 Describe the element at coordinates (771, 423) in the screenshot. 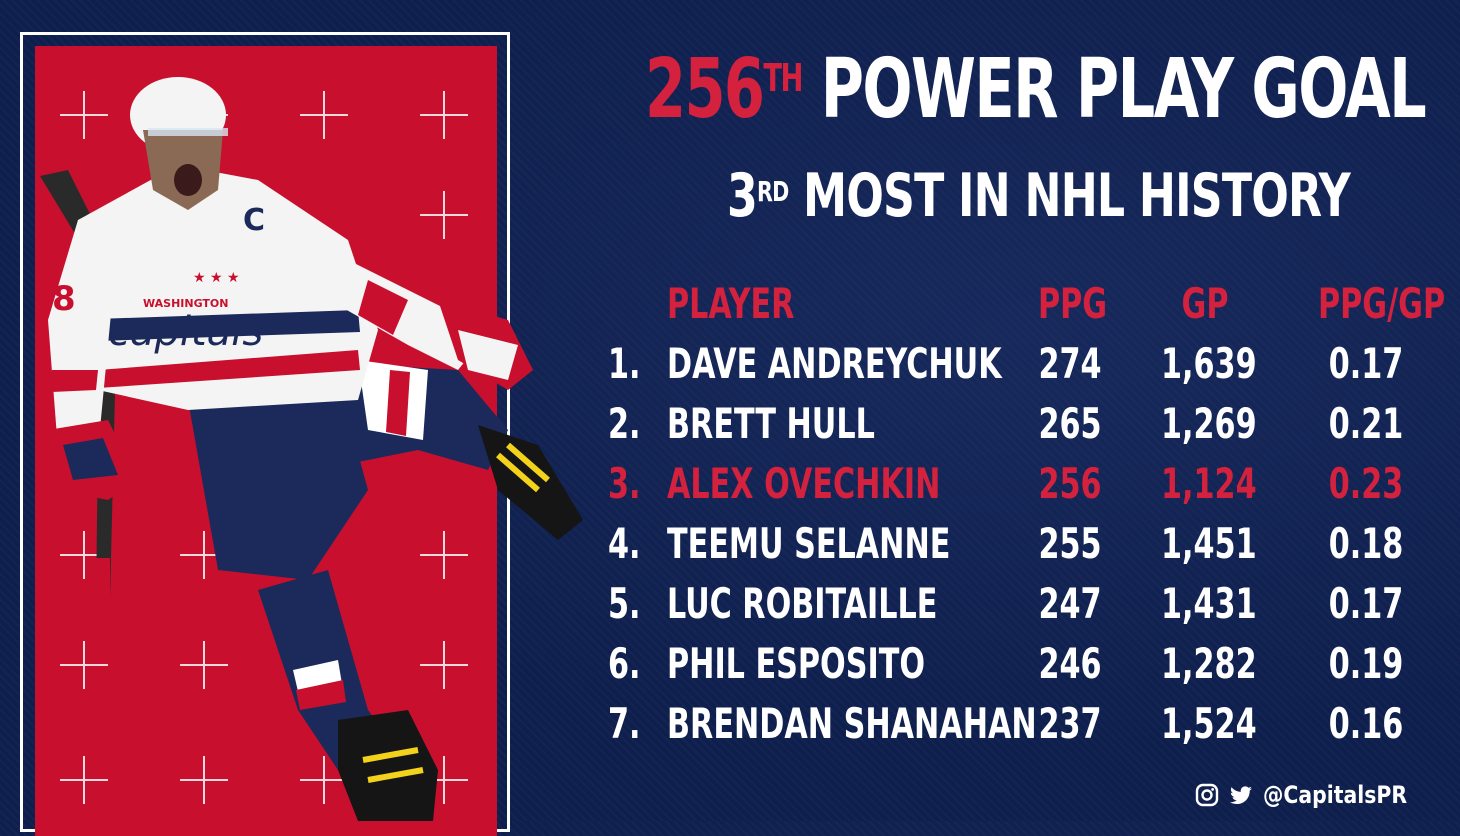

I see `row-player: BRETT HULL` at that location.